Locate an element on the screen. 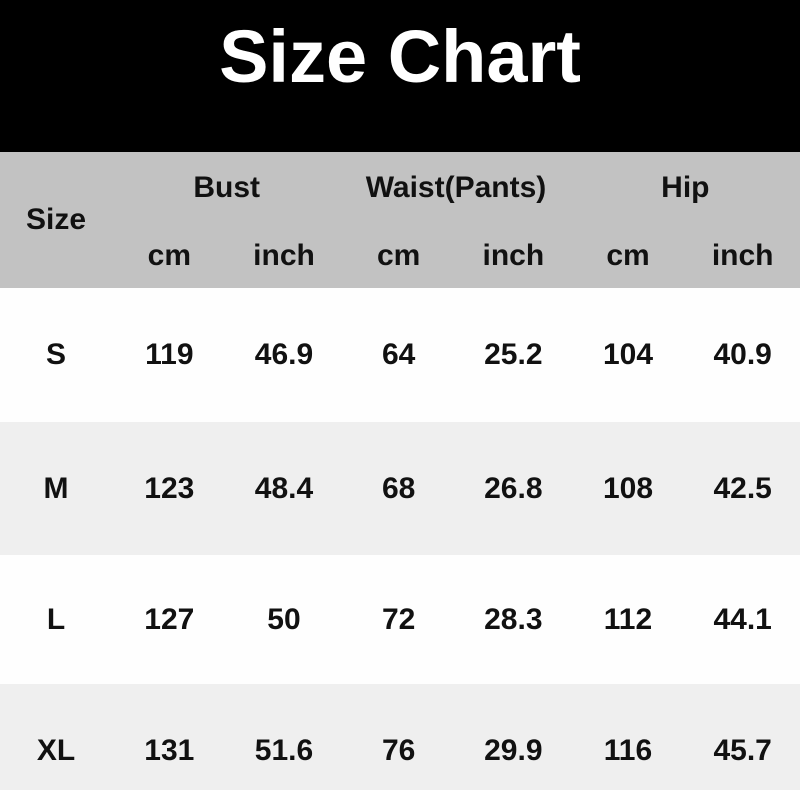  table-cell: 44.1 is located at coordinates (742, 619).